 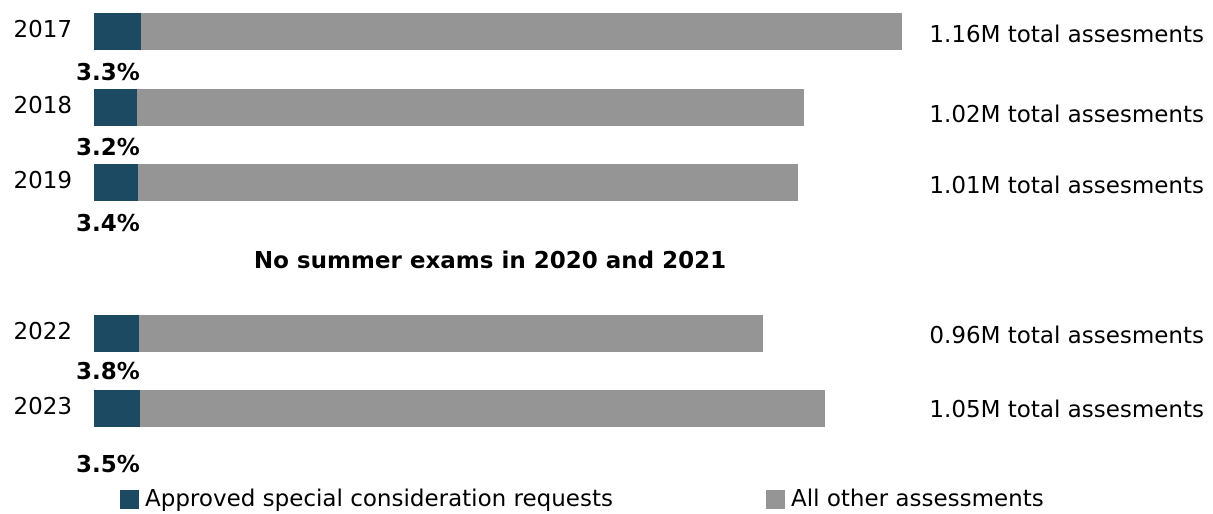 What do you see at coordinates (449, 107) in the screenshot?
I see `bar-other-2018` at bounding box center [449, 107].